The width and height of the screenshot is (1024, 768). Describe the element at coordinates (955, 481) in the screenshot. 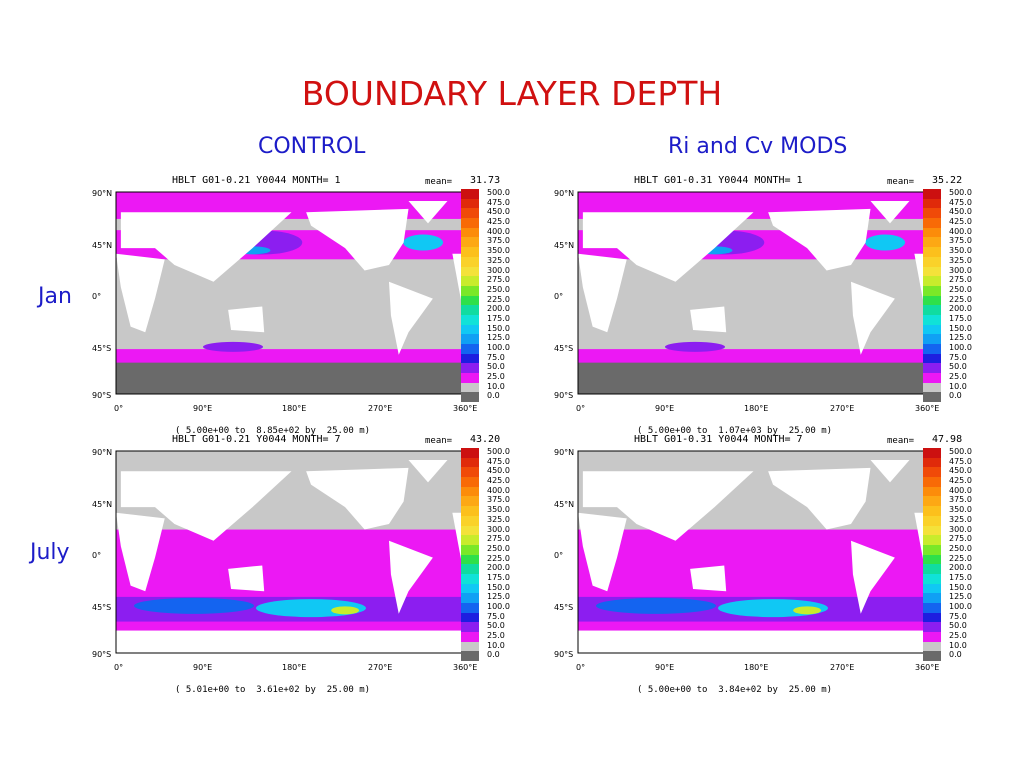

I see `legend-row: 425.0` at that location.